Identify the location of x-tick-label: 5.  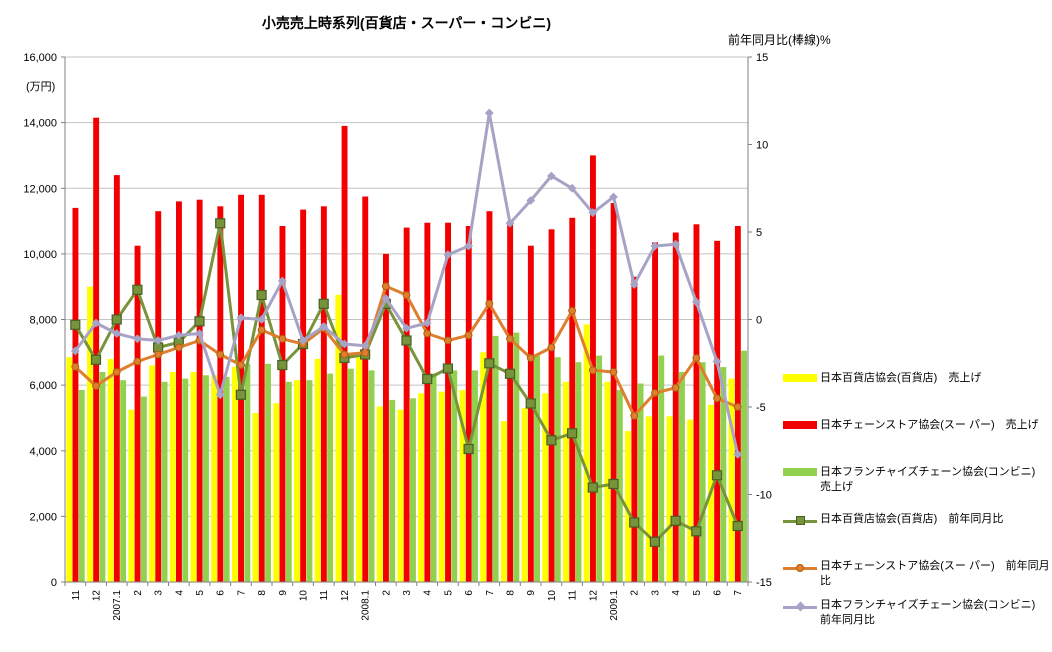
(200, 593).